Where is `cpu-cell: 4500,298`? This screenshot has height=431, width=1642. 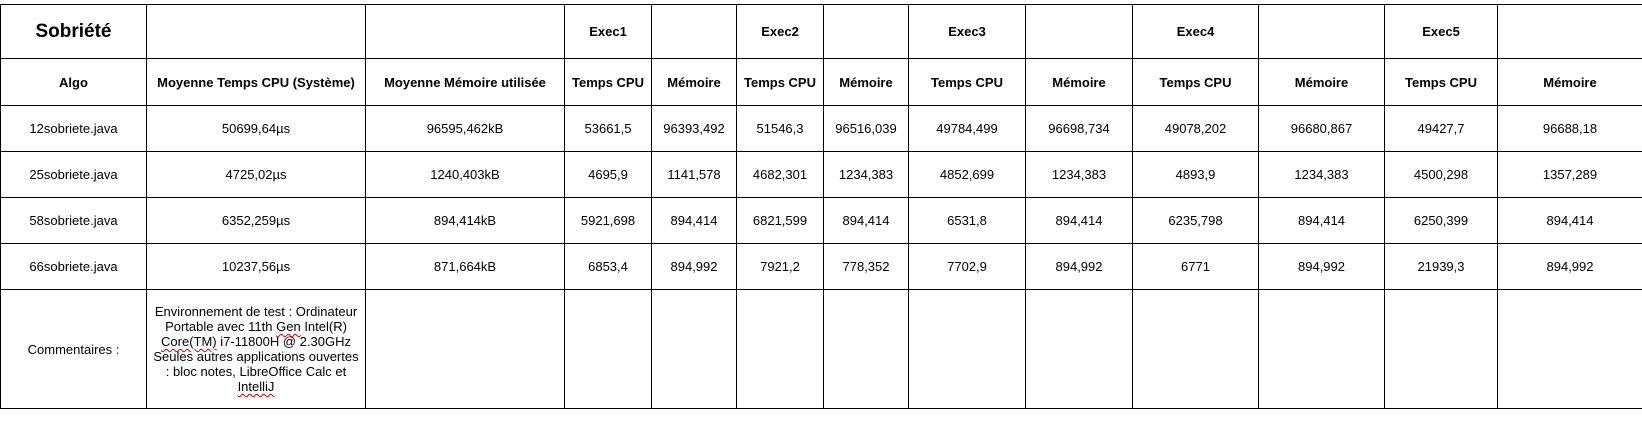 cpu-cell: 4500,298 is located at coordinates (1441, 174).